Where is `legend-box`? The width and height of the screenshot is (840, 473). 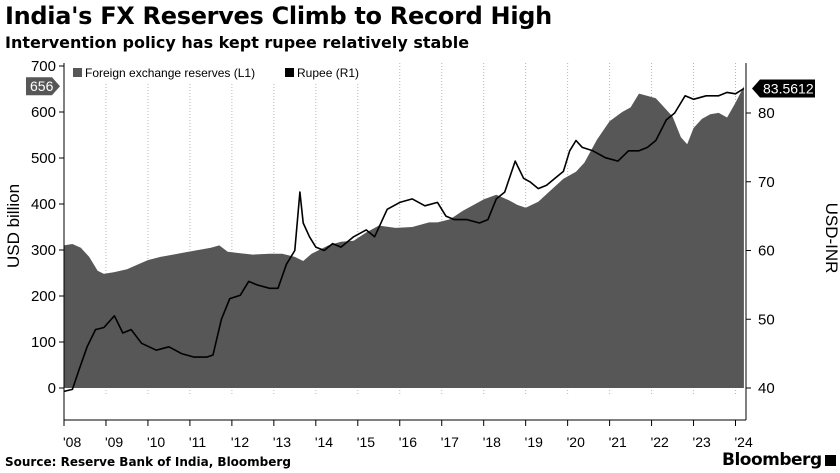
legend-box is located at coordinates (220, 73).